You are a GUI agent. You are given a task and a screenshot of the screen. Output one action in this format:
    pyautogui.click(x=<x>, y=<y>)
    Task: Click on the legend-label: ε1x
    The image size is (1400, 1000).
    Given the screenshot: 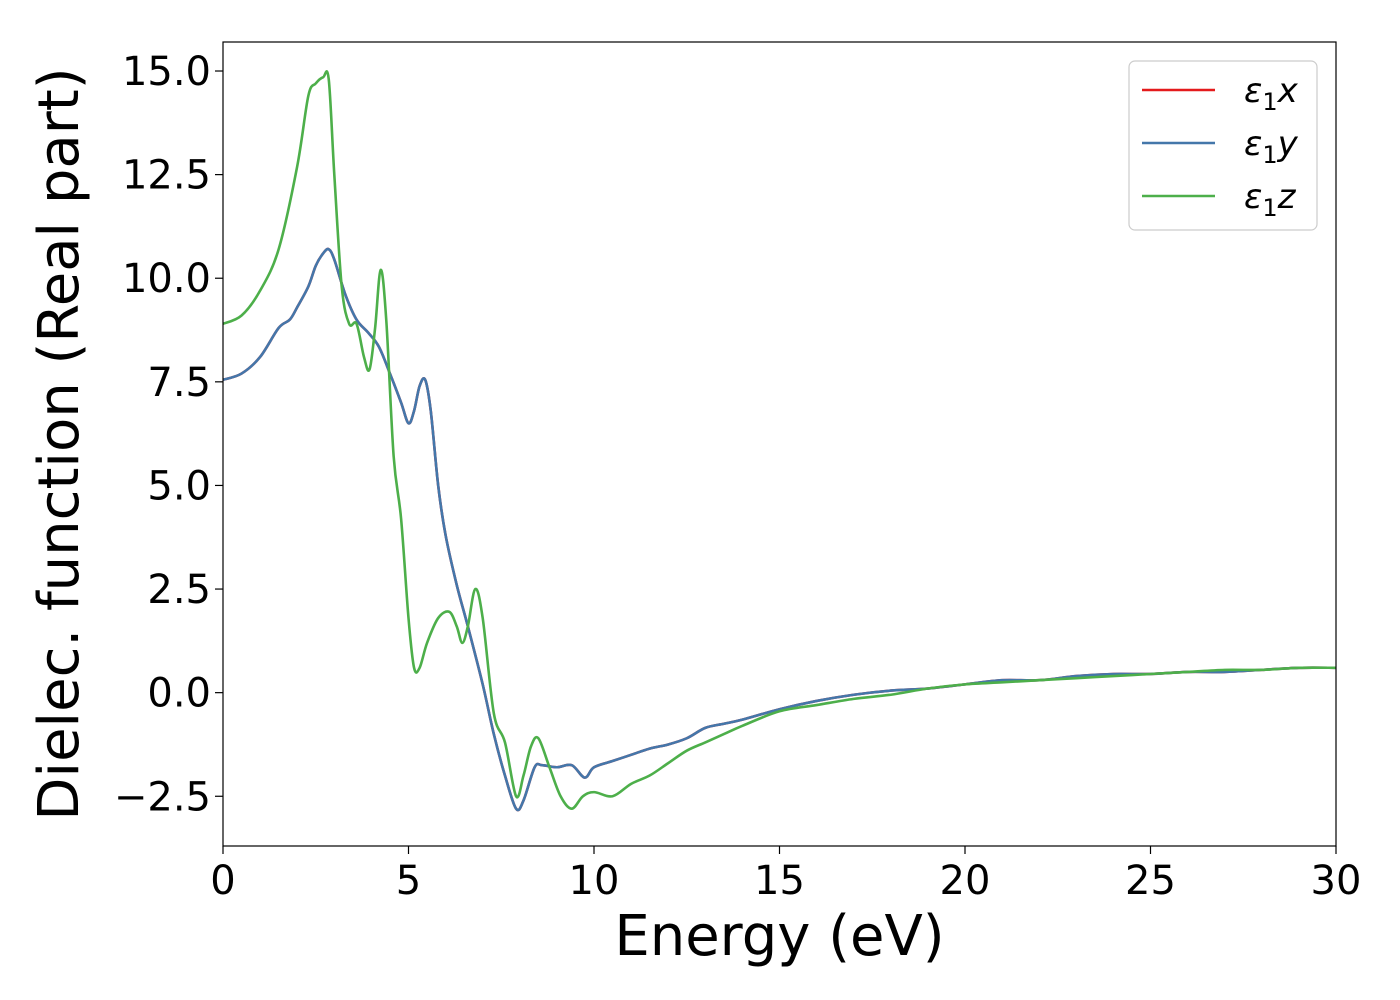 What is the action you would take?
    pyautogui.click(x=1271, y=93)
    